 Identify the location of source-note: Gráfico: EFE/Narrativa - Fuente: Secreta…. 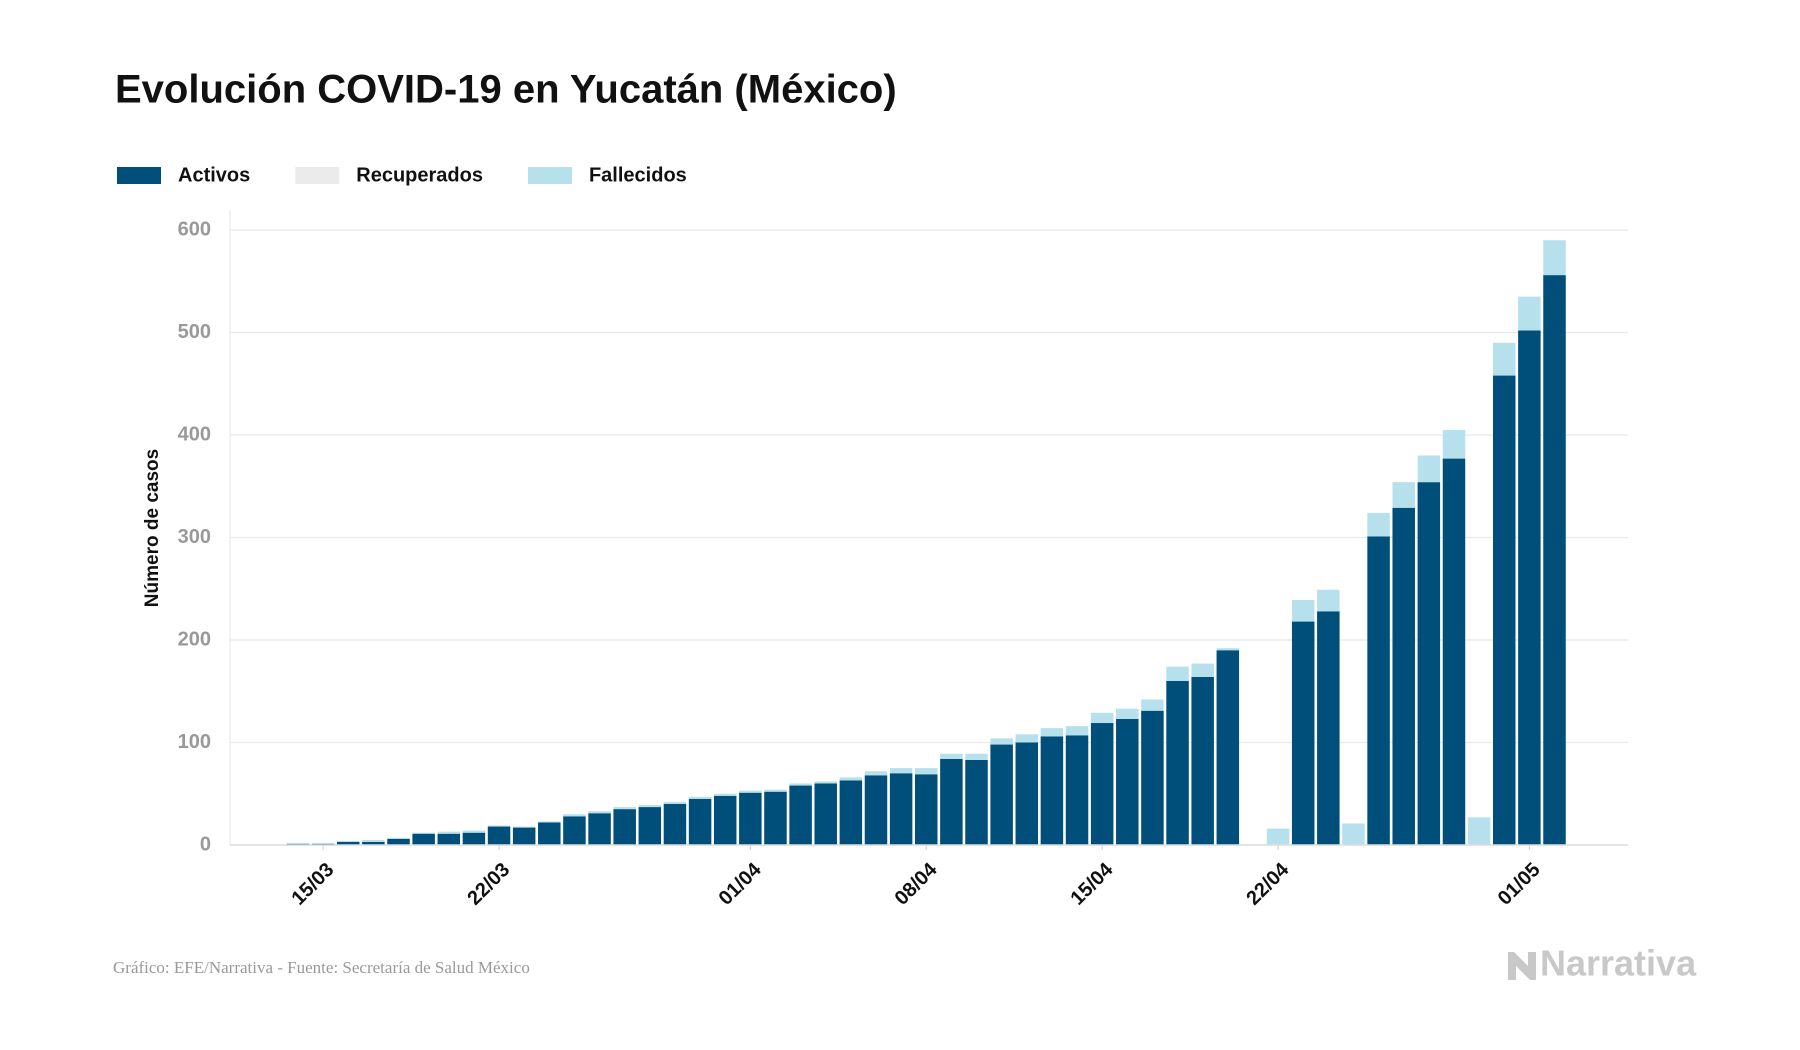
(321, 967).